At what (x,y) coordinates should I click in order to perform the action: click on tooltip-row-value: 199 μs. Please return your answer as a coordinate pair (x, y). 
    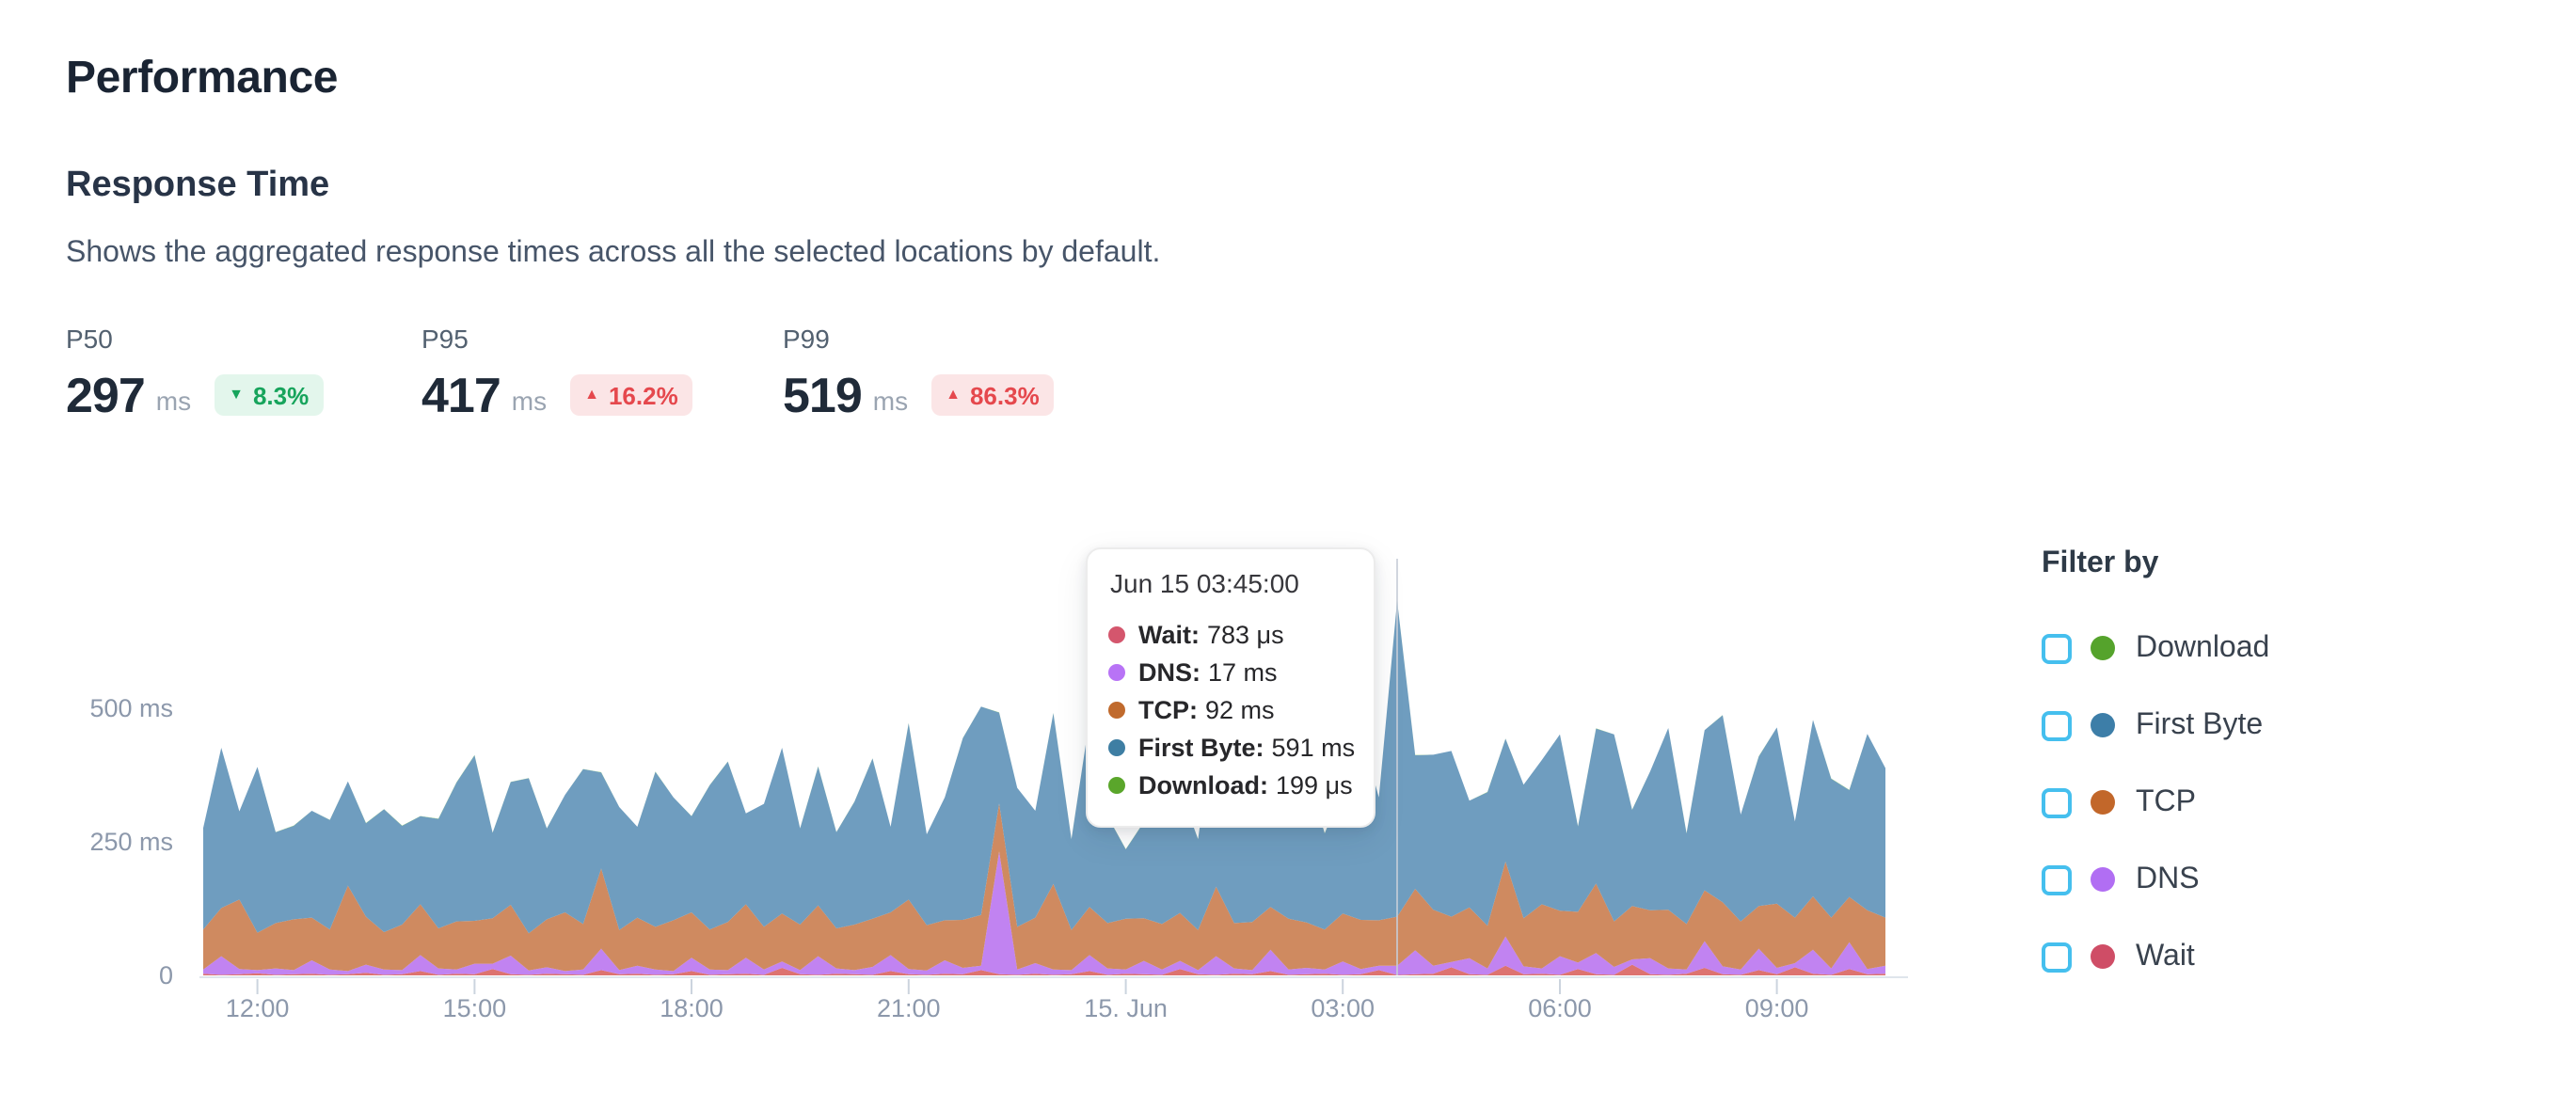
    Looking at the image, I should click on (1314, 784).